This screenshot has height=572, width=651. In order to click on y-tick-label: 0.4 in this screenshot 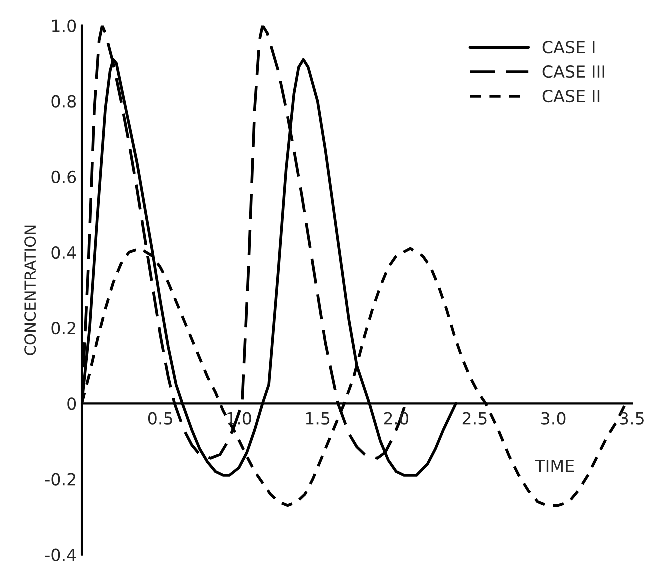, I will do `click(64, 253)`.